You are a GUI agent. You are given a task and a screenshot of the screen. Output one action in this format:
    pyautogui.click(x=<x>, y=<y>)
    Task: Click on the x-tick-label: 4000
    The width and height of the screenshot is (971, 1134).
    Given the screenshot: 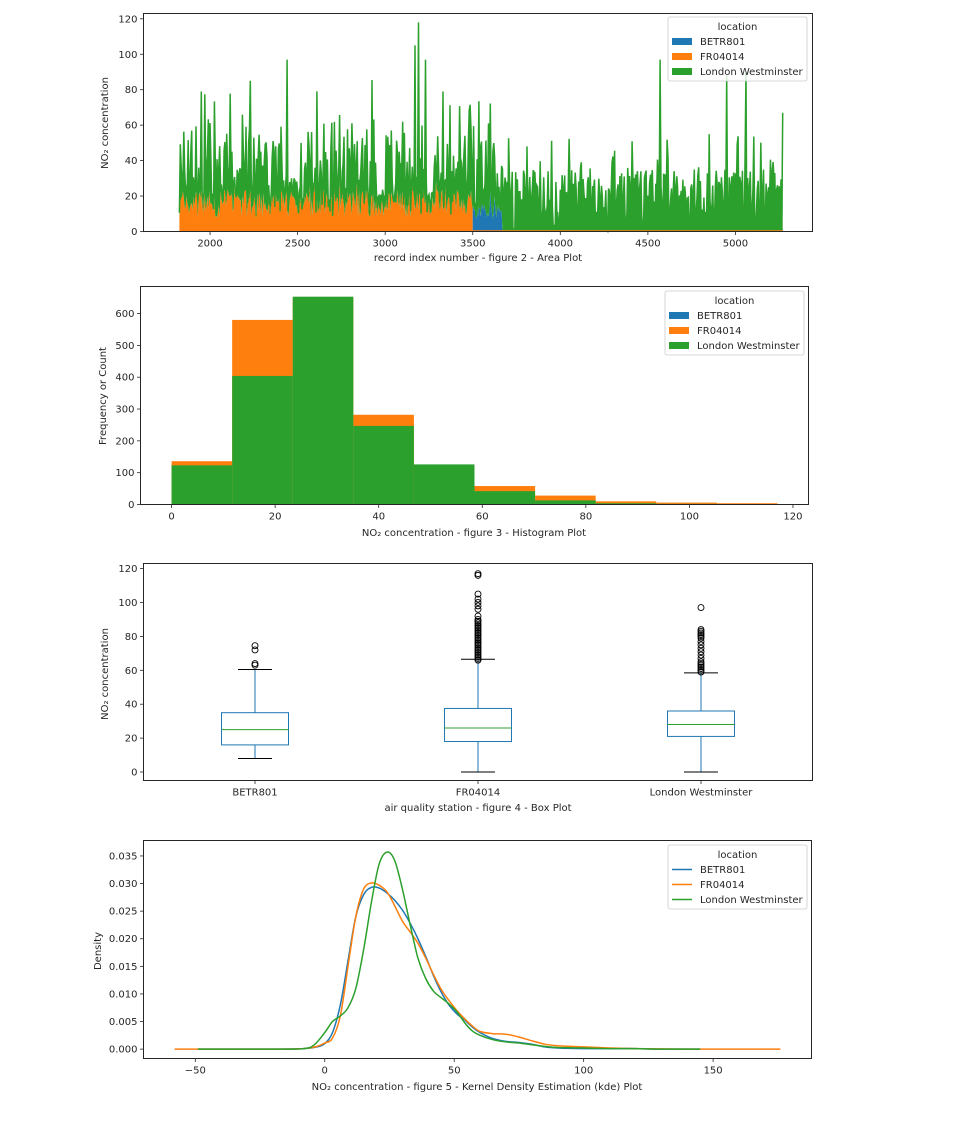 What is the action you would take?
    pyautogui.click(x=560, y=244)
    